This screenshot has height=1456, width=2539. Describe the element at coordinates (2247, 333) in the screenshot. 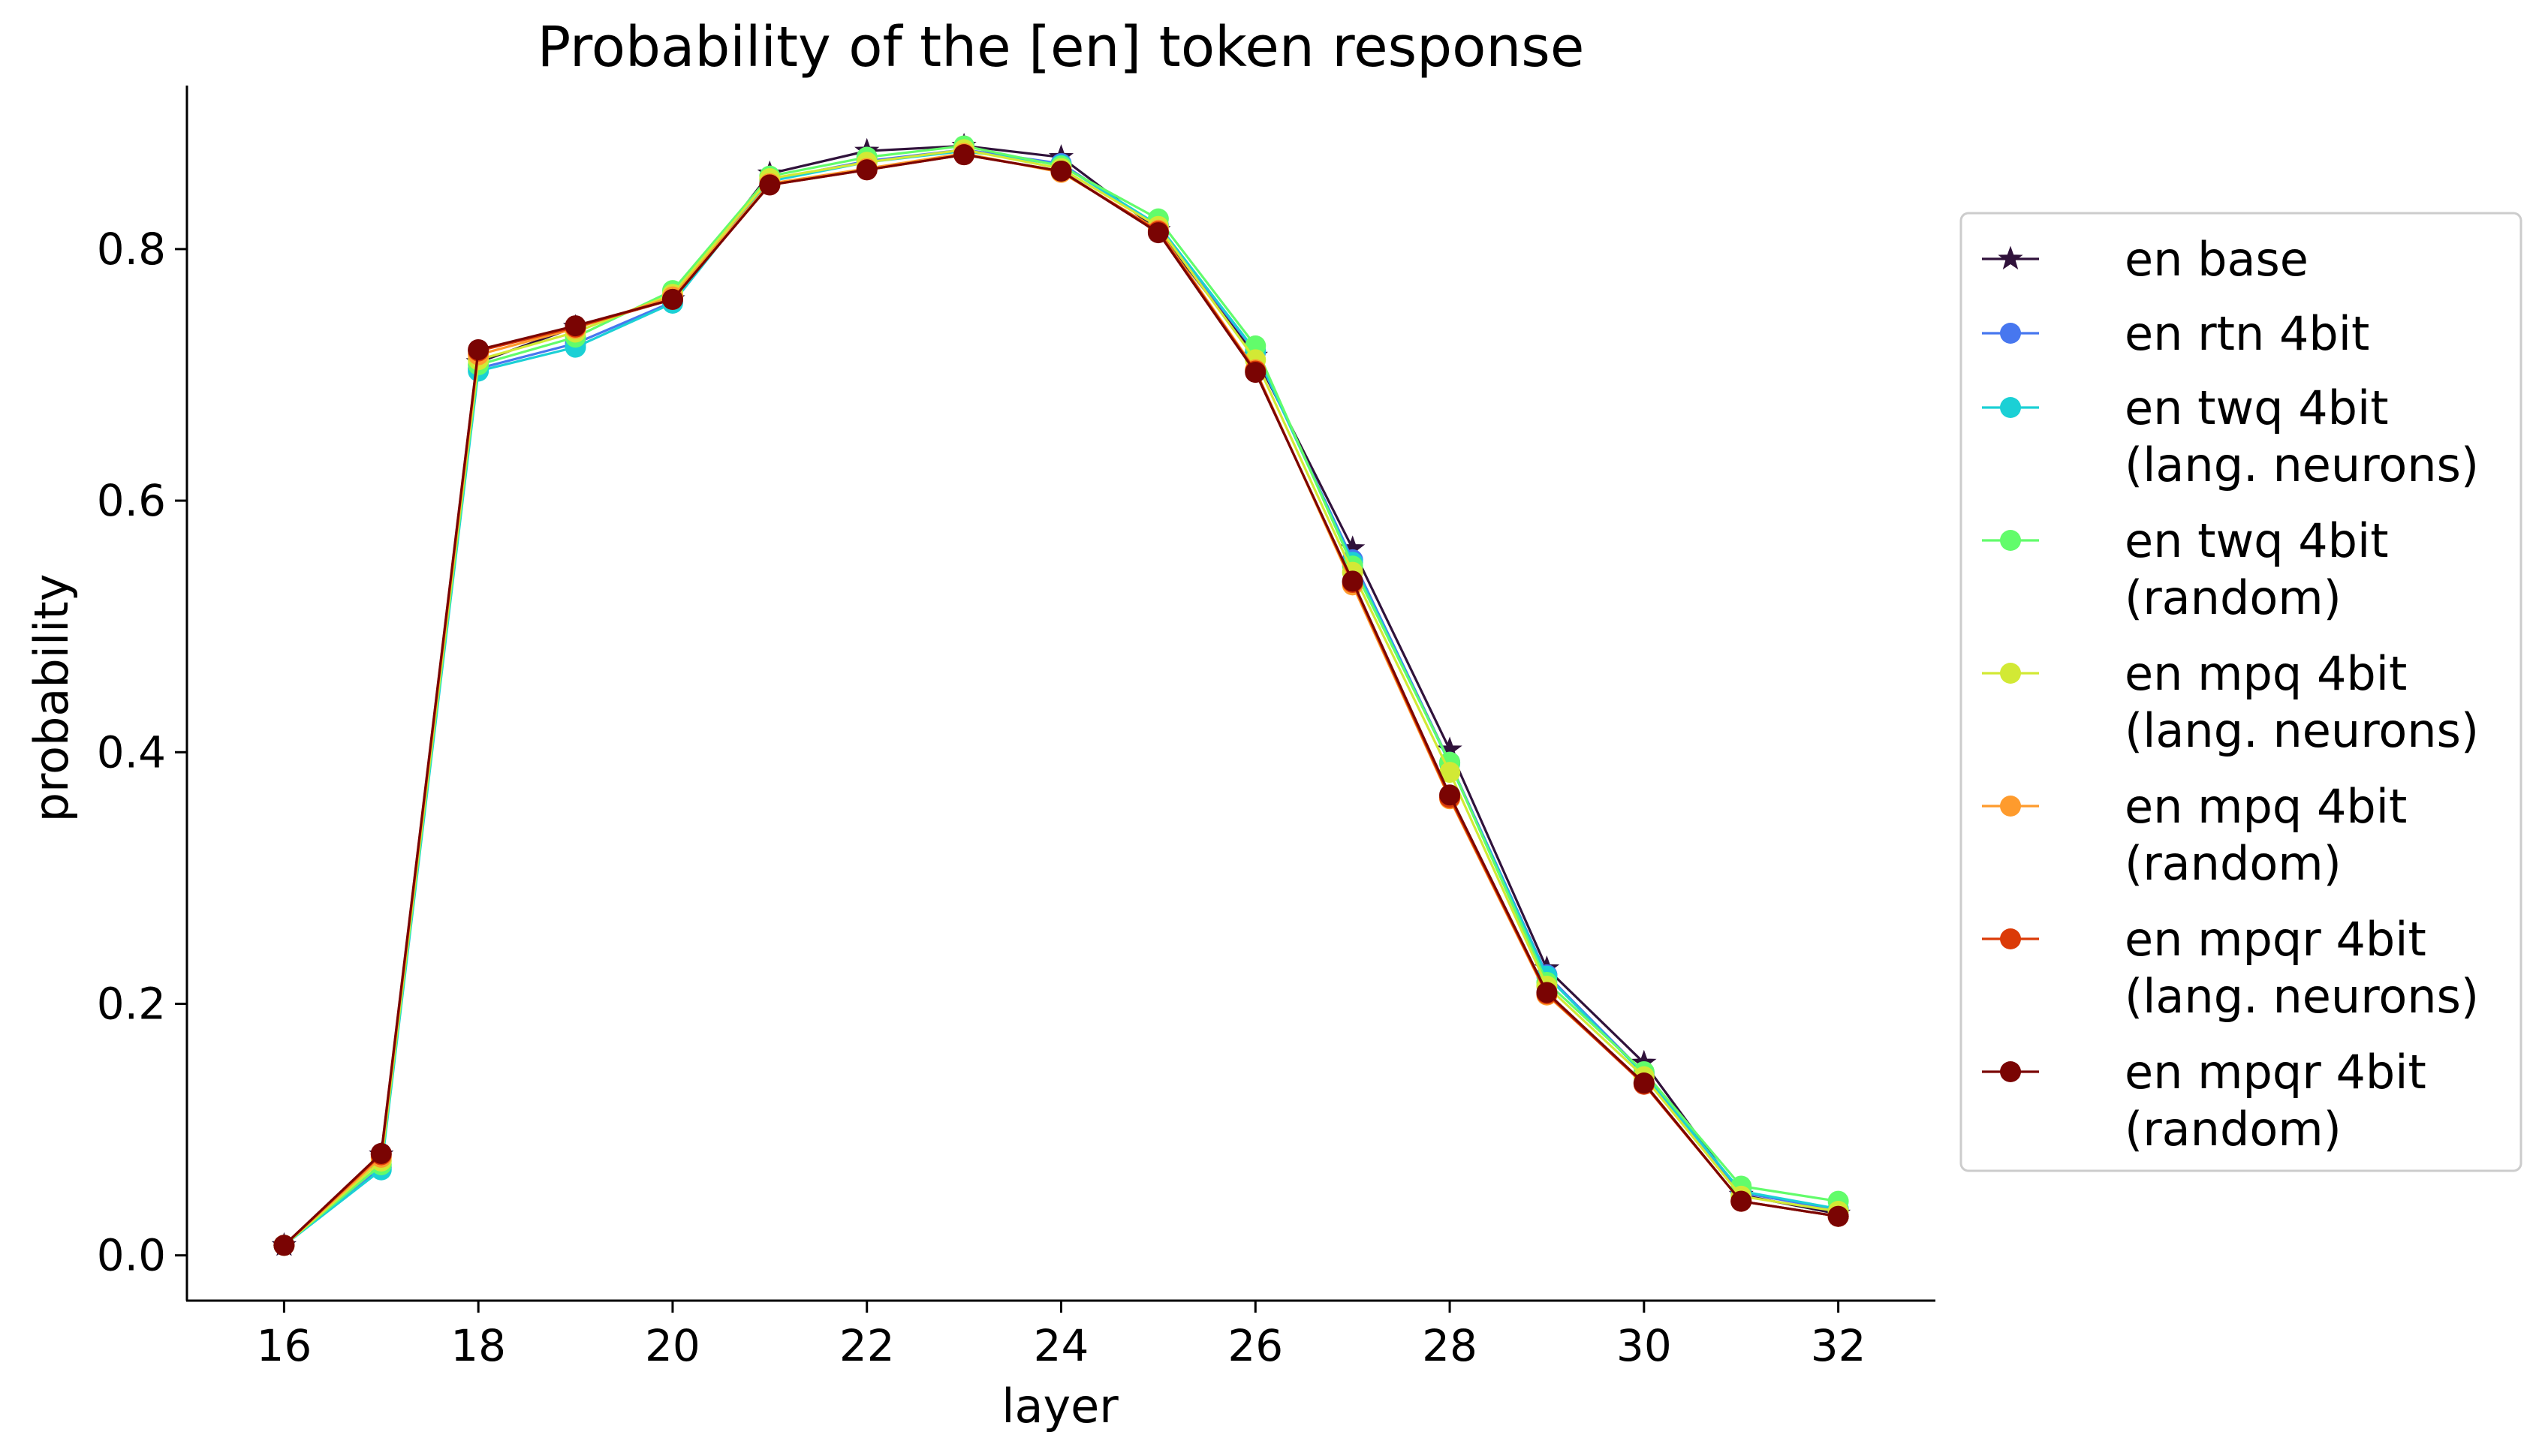

I see `legend-label: en rtn 4bit` at that location.